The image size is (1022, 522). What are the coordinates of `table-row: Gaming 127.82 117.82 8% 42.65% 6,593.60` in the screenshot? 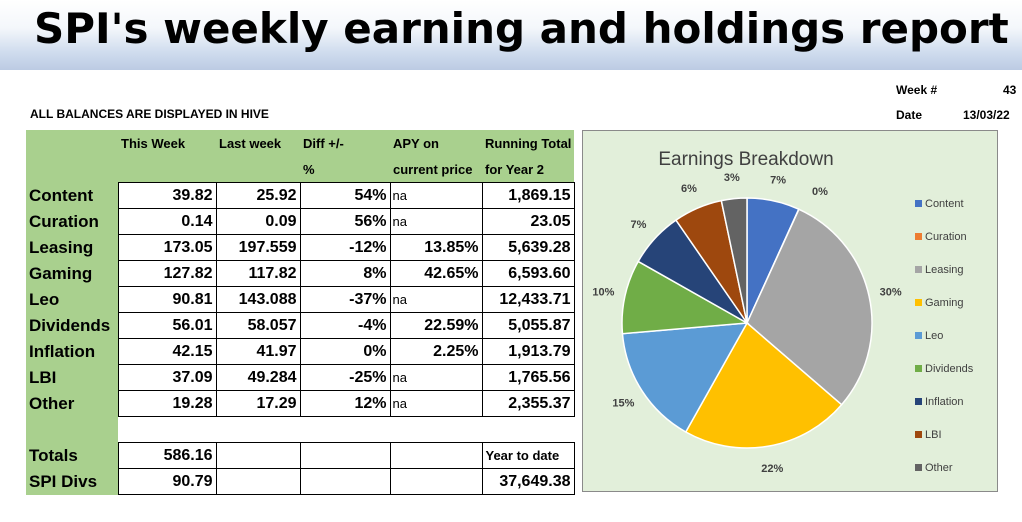 It's located at (300, 273).